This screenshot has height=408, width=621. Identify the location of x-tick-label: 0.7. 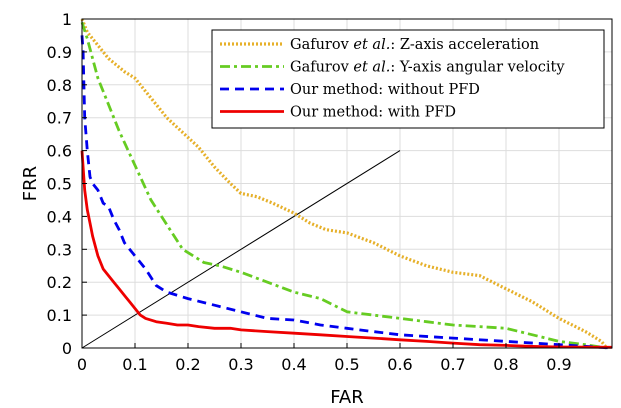
(452, 364).